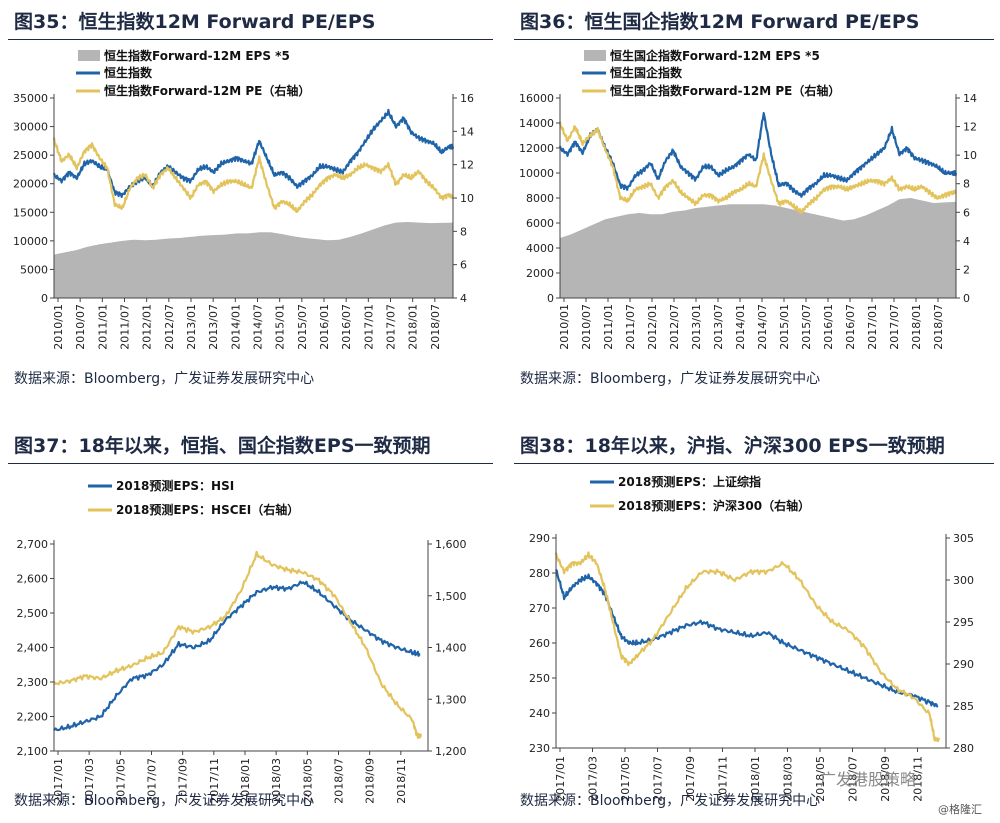 The width and height of the screenshot is (1000, 823). I want to click on y2-tick-label: 290, so click(963, 664).